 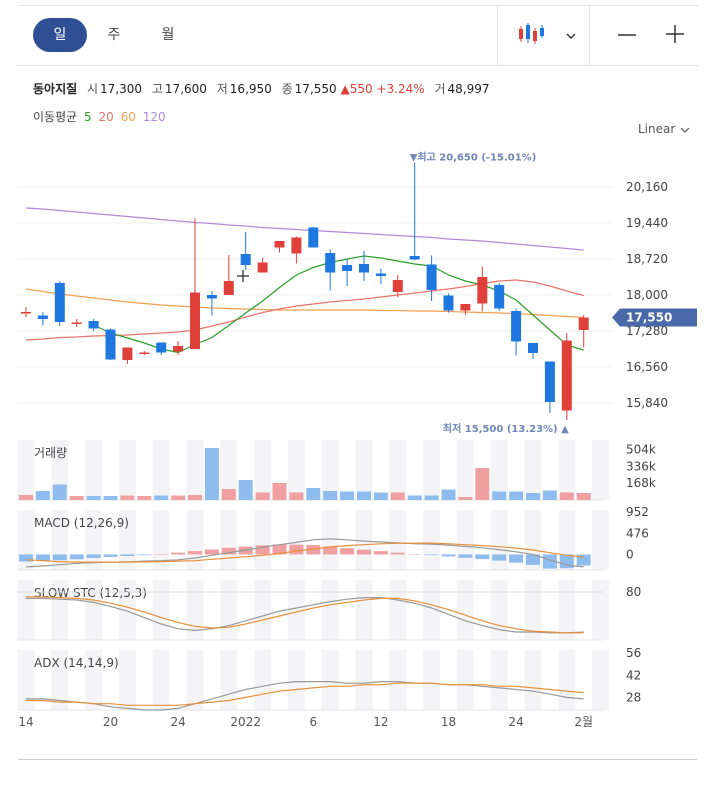 I want to click on macd-panel-title: MACD (12,26,9), so click(x=81, y=523).